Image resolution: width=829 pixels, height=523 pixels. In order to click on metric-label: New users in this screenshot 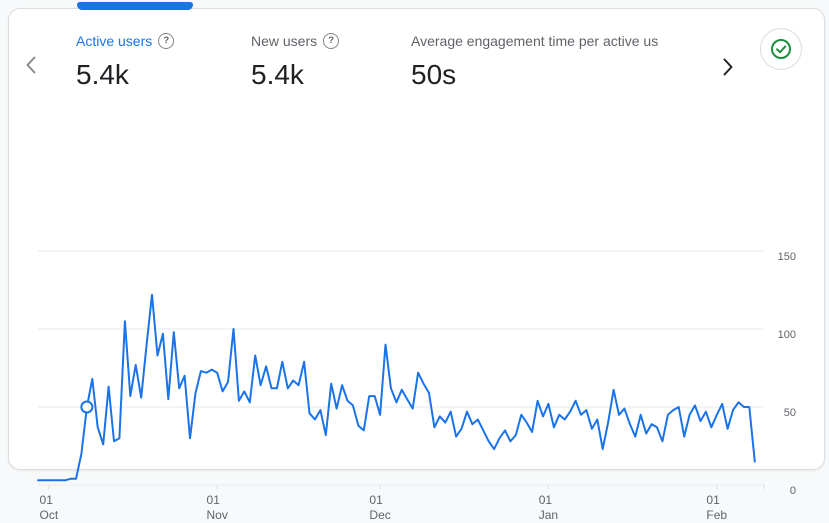, I will do `click(284, 41)`.